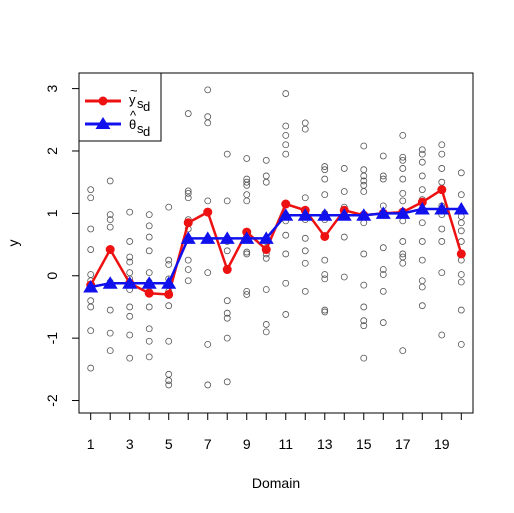 This screenshot has width=514, height=513. What do you see at coordinates (442, 444) in the screenshot?
I see `x-tick-label: 19` at bounding box center [442, 444].